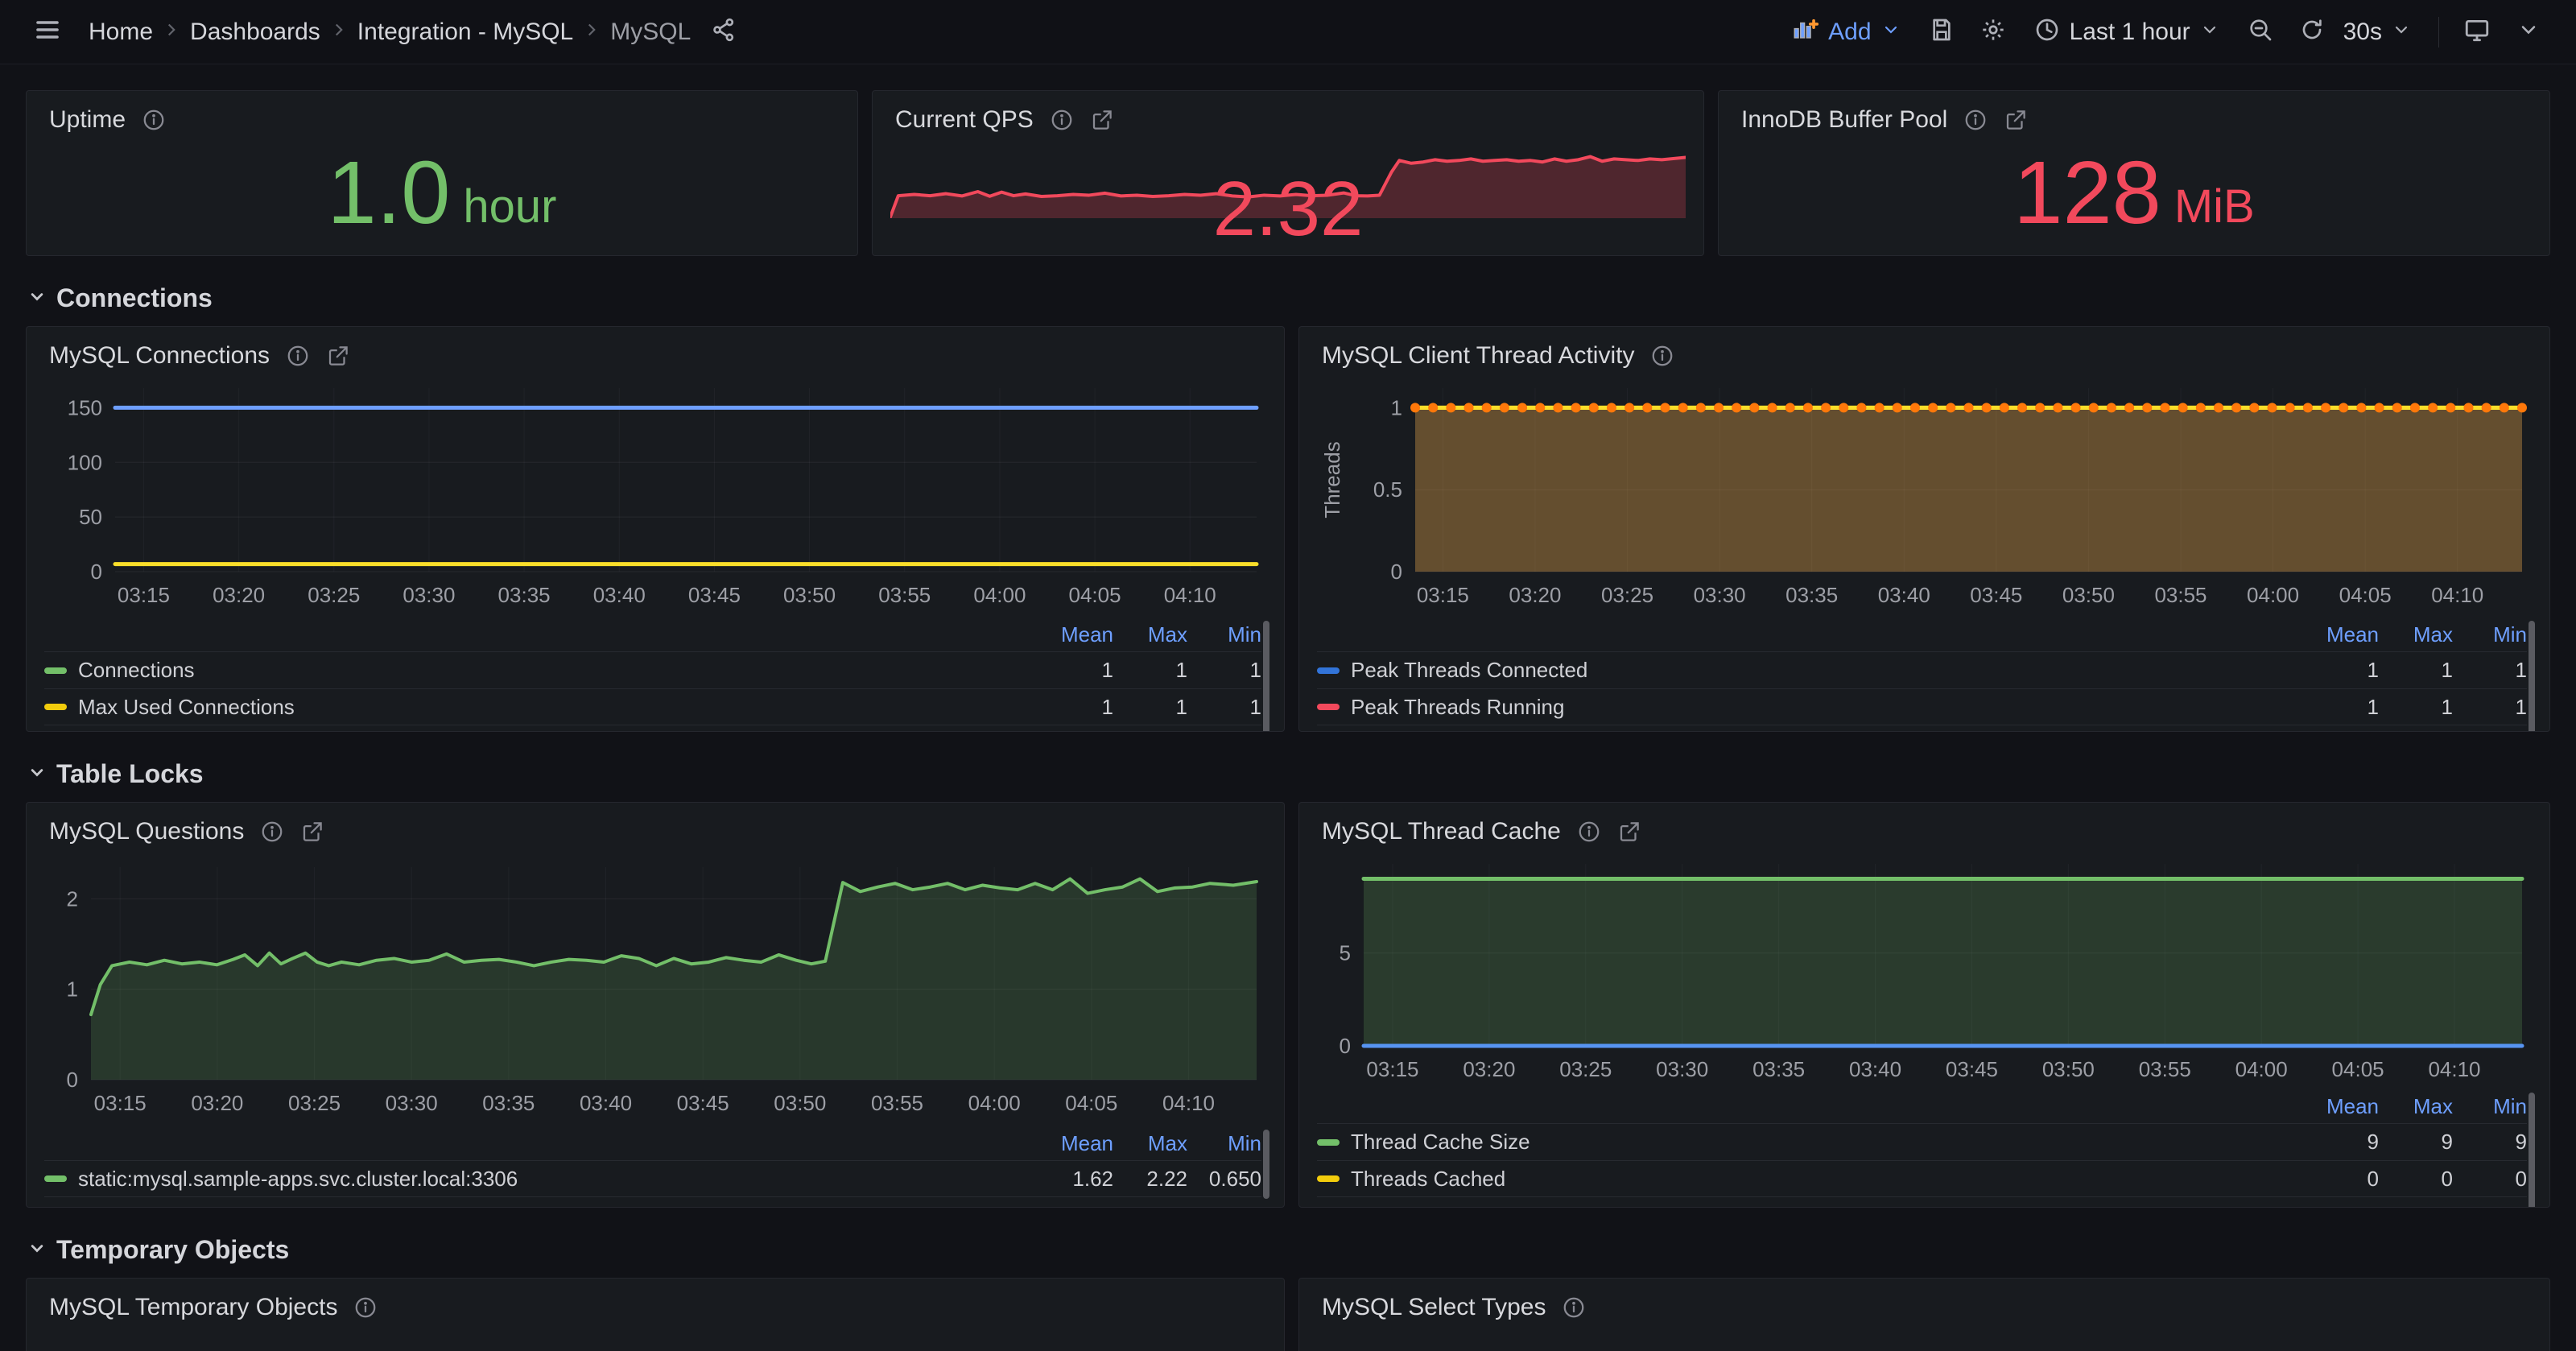  What do you see at coordinates (1288, 298) in the screenshot?
I see `section-header-connections: Connections` at bounding box center [1288, 298].